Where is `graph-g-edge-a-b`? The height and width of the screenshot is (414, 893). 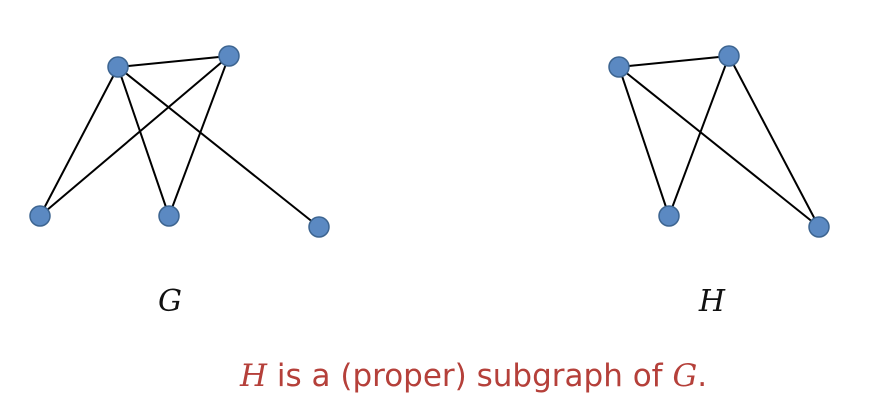 graph-g-edge-a-b is located at coordinates (173, 61).